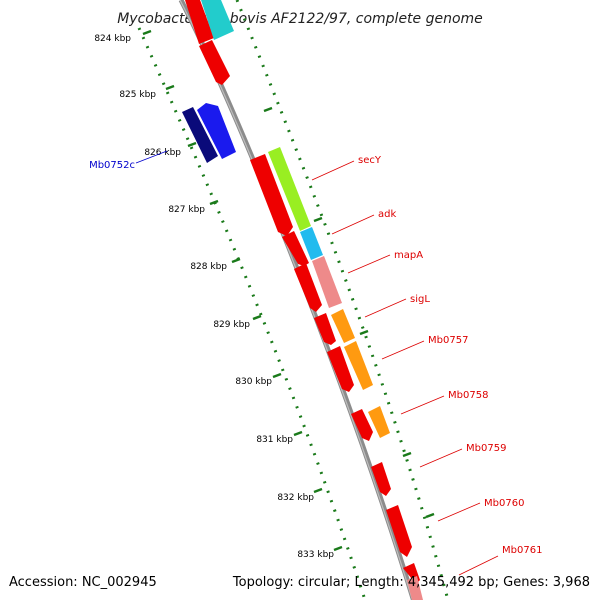 The image size is (600, 600). I want to click on accession-text: Accession: NC_002945, so click(83, 582).